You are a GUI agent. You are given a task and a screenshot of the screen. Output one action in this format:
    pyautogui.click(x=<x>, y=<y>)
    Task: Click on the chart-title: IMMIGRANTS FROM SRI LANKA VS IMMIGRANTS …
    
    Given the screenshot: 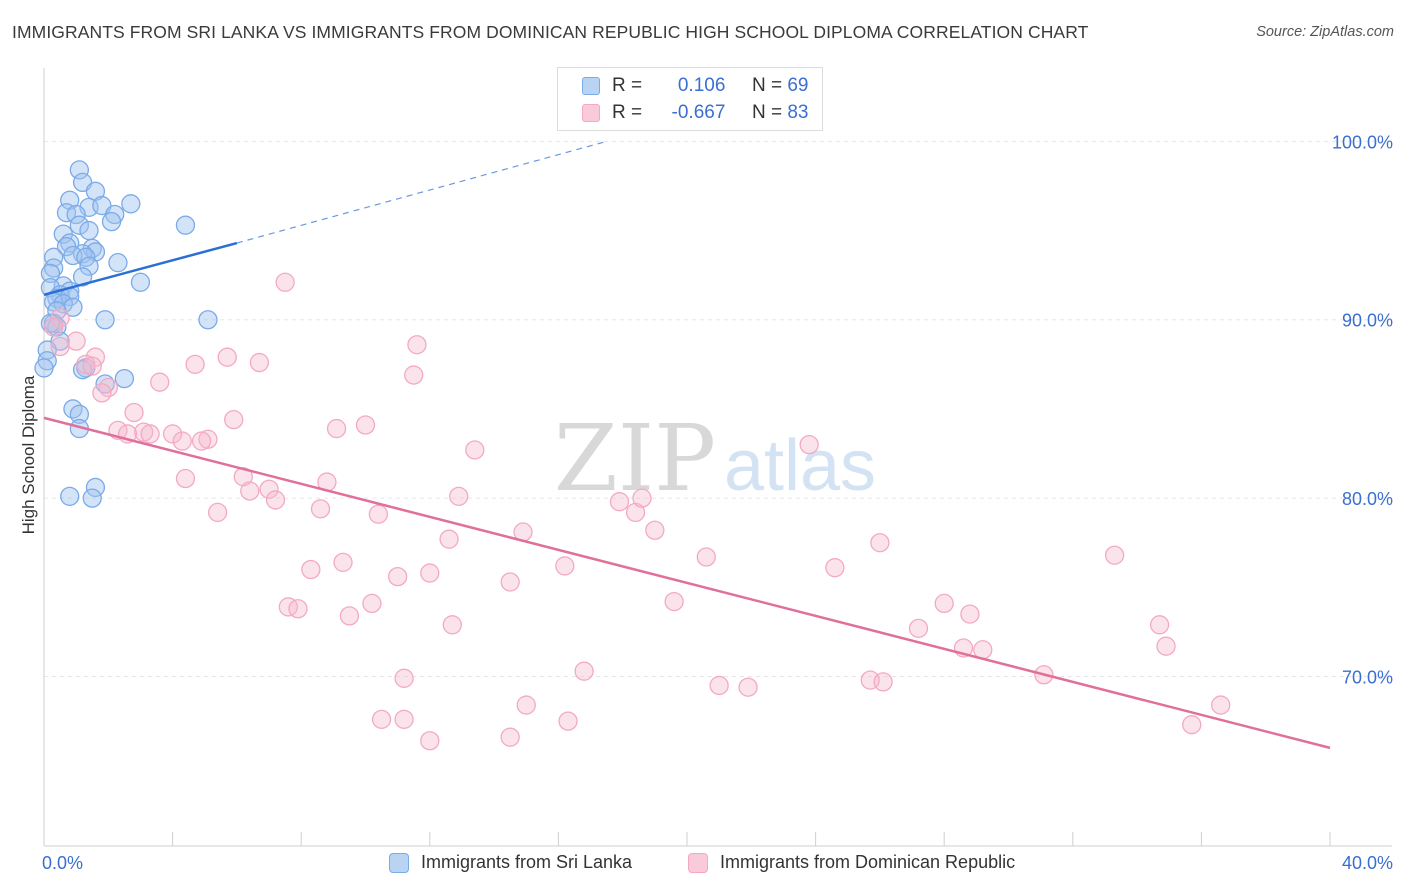 What is the action you would take?
    pyautogui.click(x=550, y=32)
    